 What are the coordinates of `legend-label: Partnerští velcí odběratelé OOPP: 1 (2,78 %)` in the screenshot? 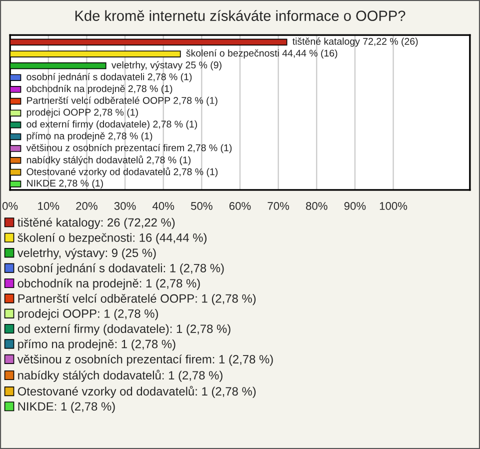 It's located at (137, 300).